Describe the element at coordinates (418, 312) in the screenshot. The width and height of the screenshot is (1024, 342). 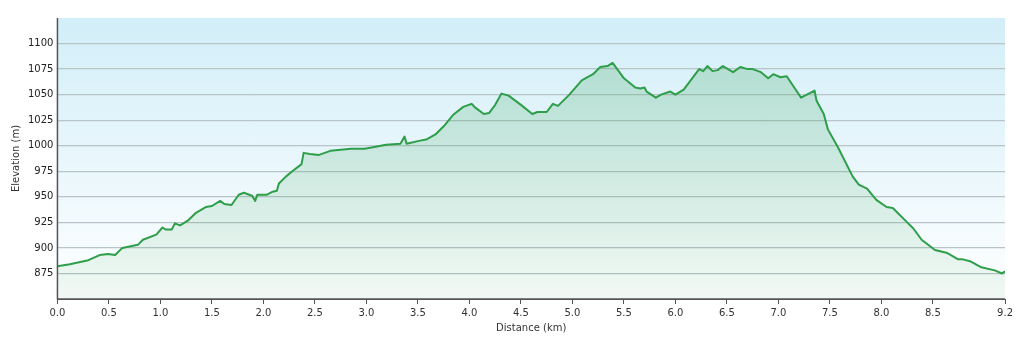
I see `x-tick-label: 3.5` at that location.